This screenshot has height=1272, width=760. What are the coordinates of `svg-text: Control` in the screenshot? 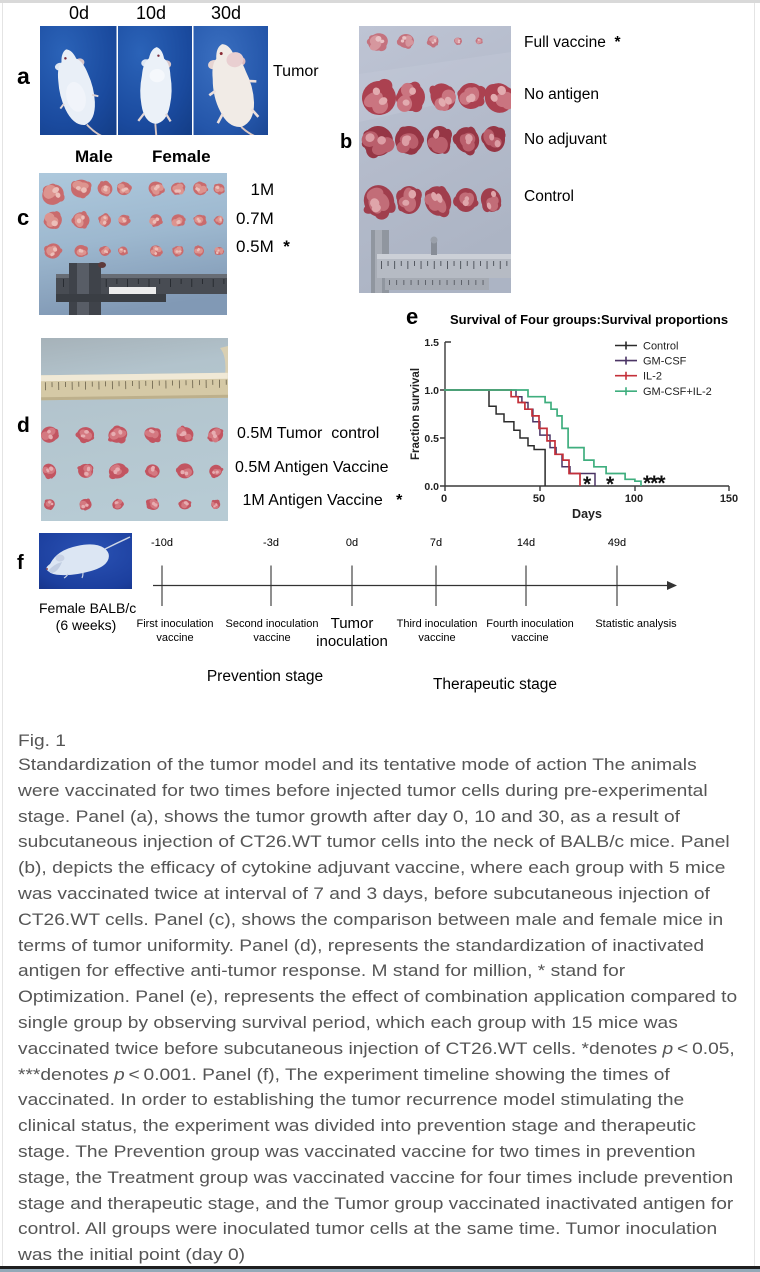 It's located at (660, 347).